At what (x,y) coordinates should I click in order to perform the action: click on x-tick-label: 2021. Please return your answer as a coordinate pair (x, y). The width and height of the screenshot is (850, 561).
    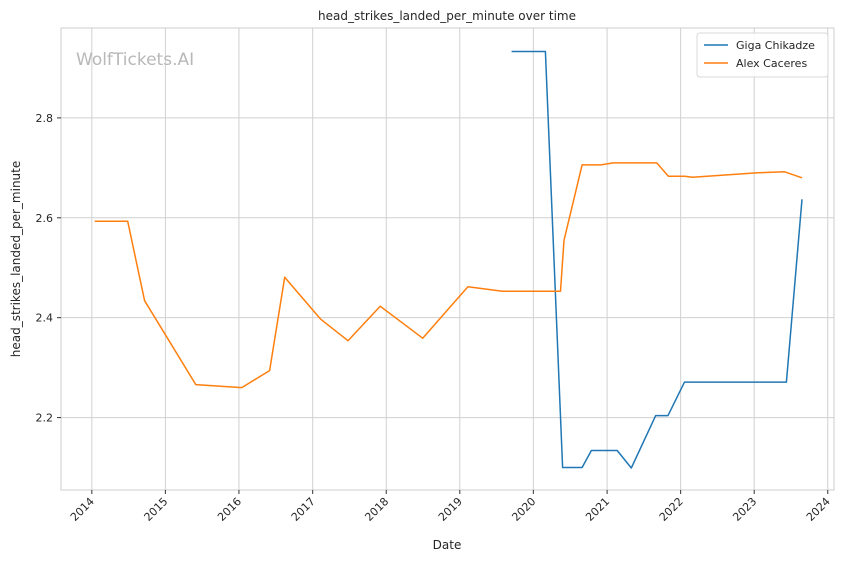
    Looking at the image, I should click on (597, 509).